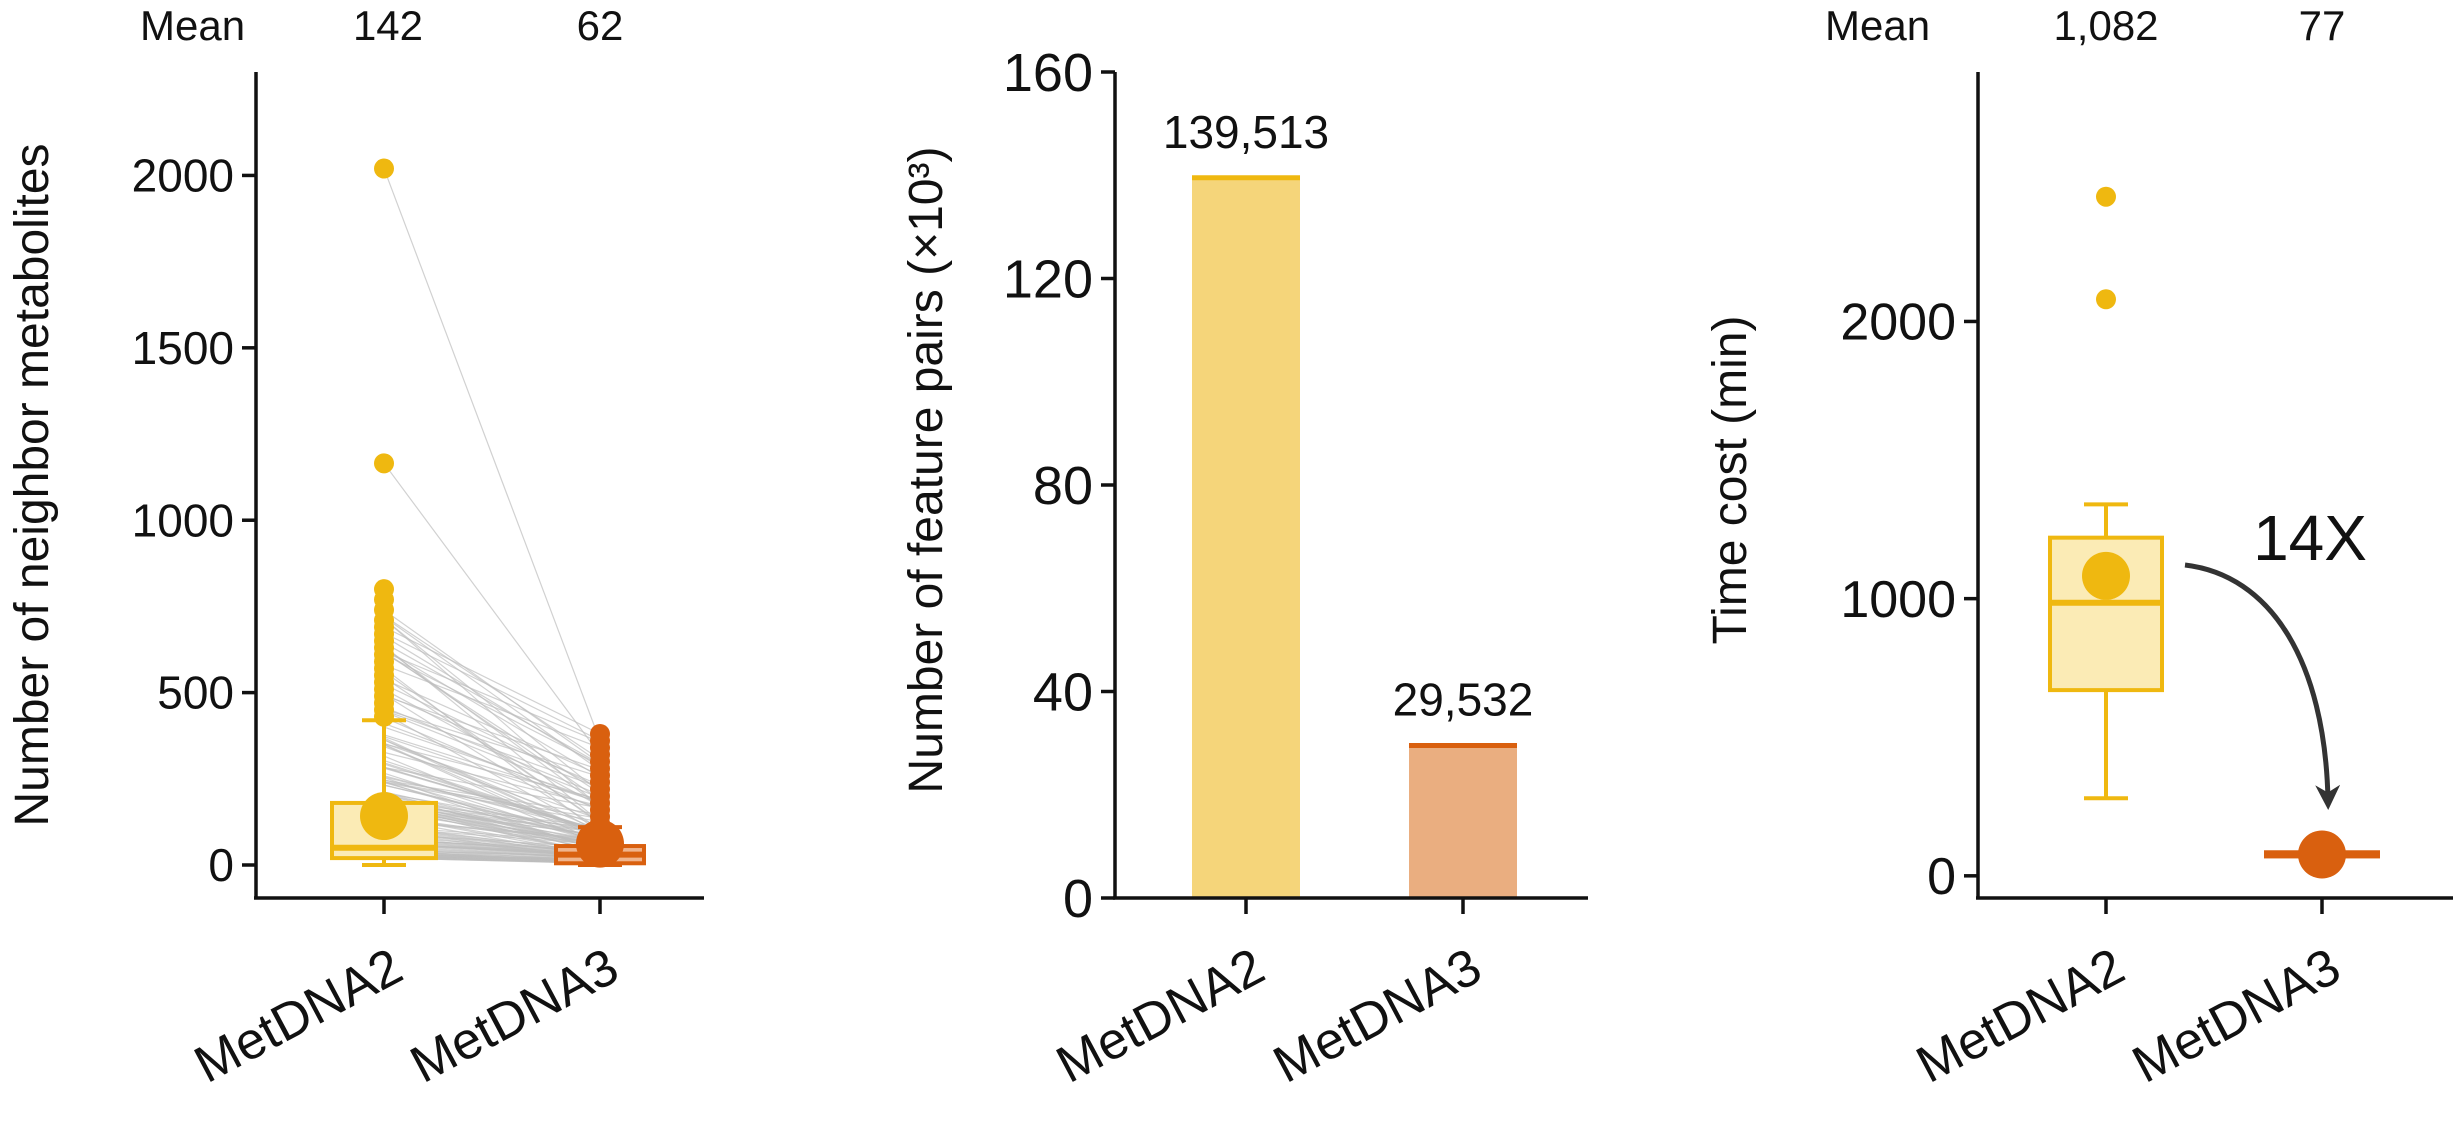 This screenshot has width=2453, height=1121. I want to click on y-tick-label: 1500, so click(183, 348).